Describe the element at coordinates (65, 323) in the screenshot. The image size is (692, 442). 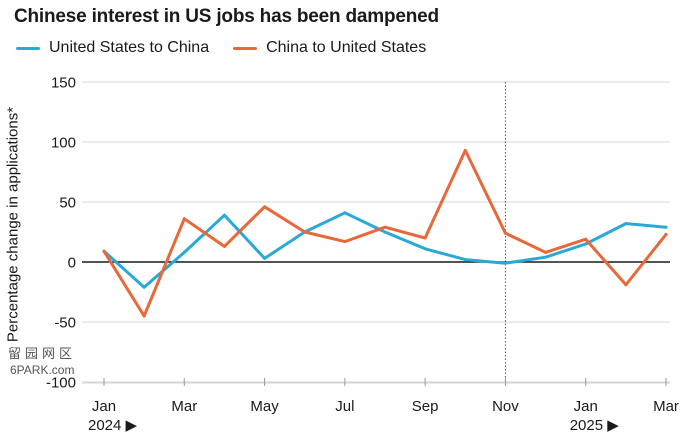
I see `y-tick-label: -50` at that location.